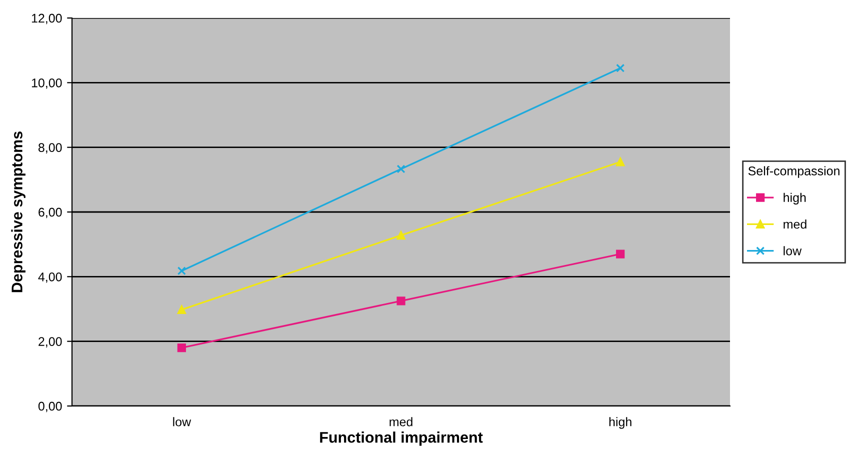 The height and width of the screenshot is (450, 850). I want to click on legend-label: low, so click(793, 251).